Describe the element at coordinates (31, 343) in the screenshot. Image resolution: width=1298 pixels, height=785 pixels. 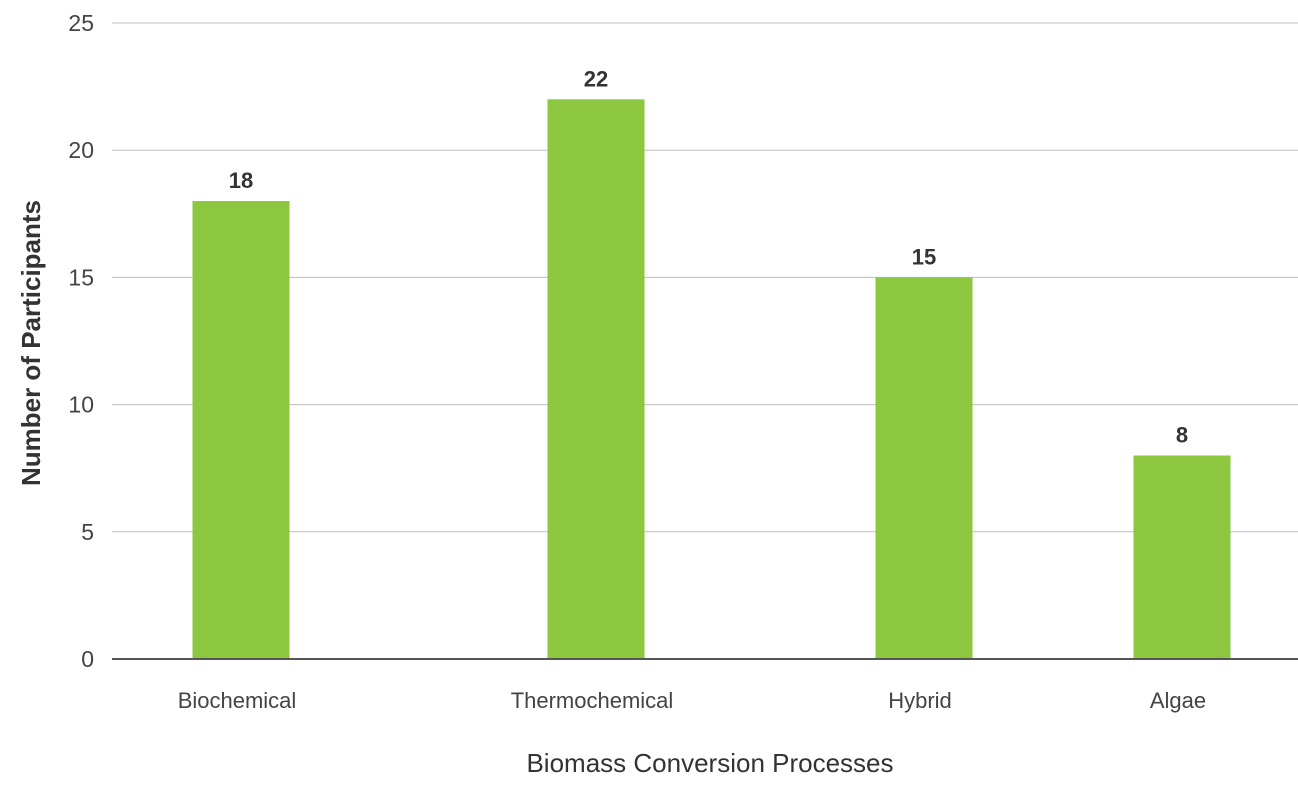
I see `y-axis-title: Number of Participants` at that location.